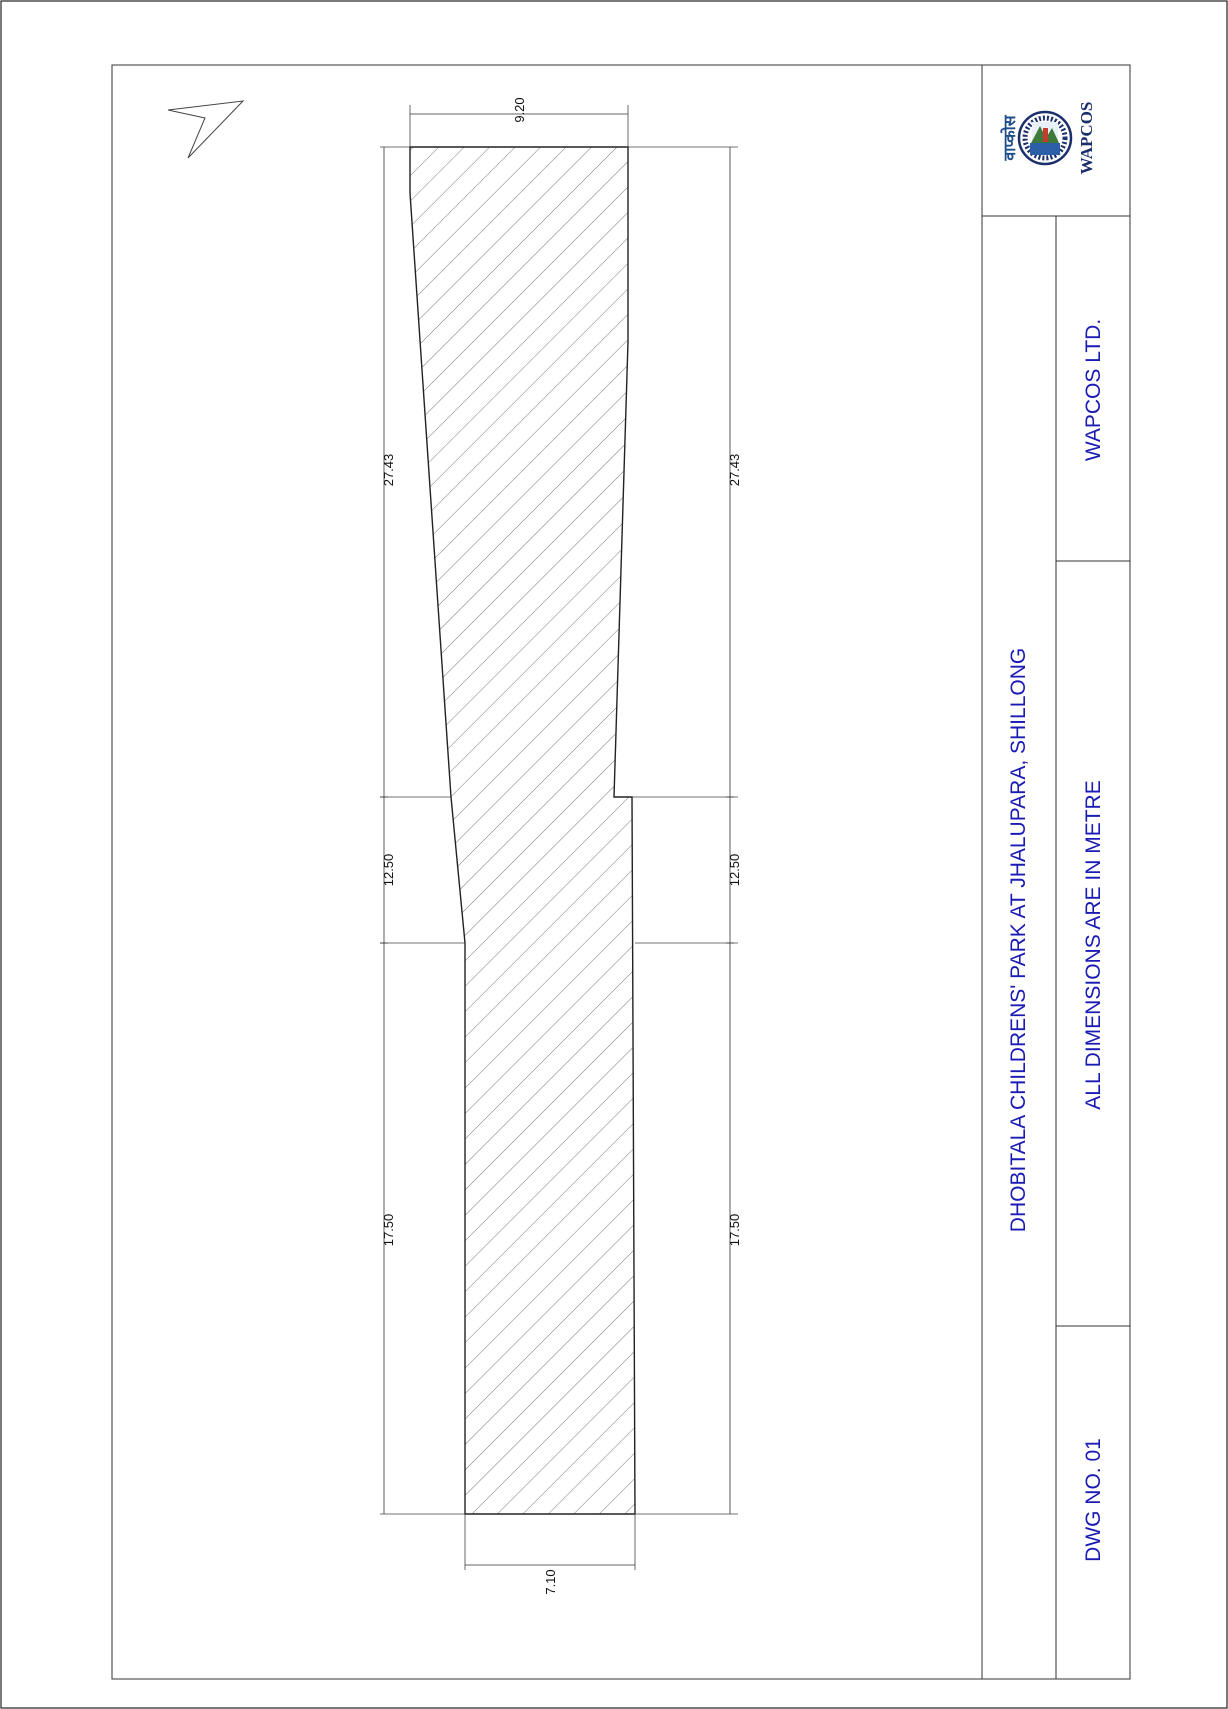 This screenshot has height=1709, width=1228. What do you see at coordinates (1093, 1500) in the screenshot?
I see `drawing-number: DWG NO. 01` at bounding box center [1093, 1500].